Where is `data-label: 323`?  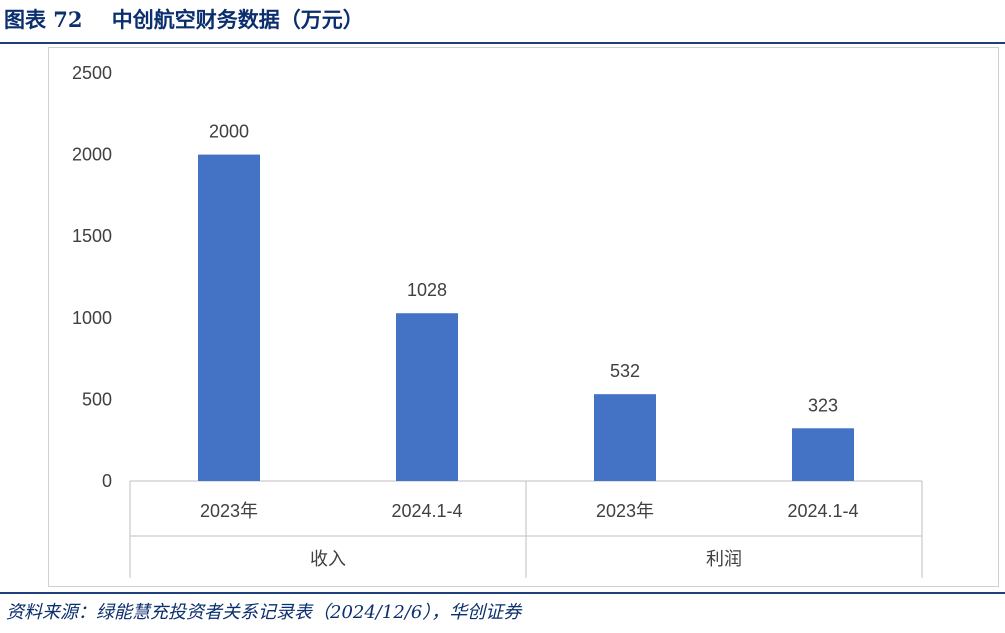 data-label: 323 is located at coordinates (823, 405).